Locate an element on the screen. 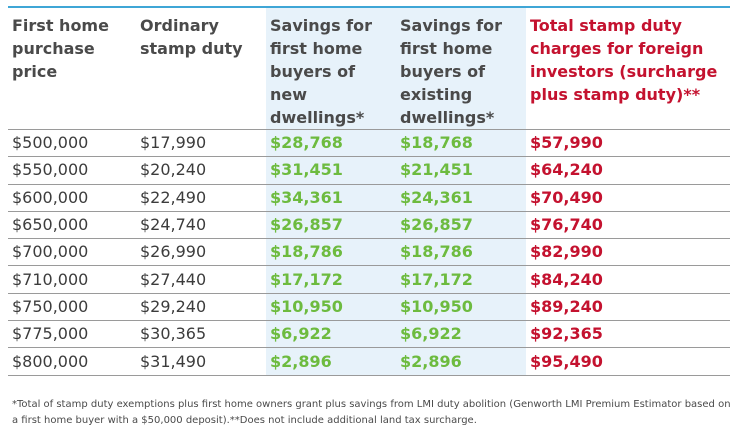 The height and width of the screenshot is (443, 746). cell-purchase-price: $600,000 is located at coordinates (72, 198).